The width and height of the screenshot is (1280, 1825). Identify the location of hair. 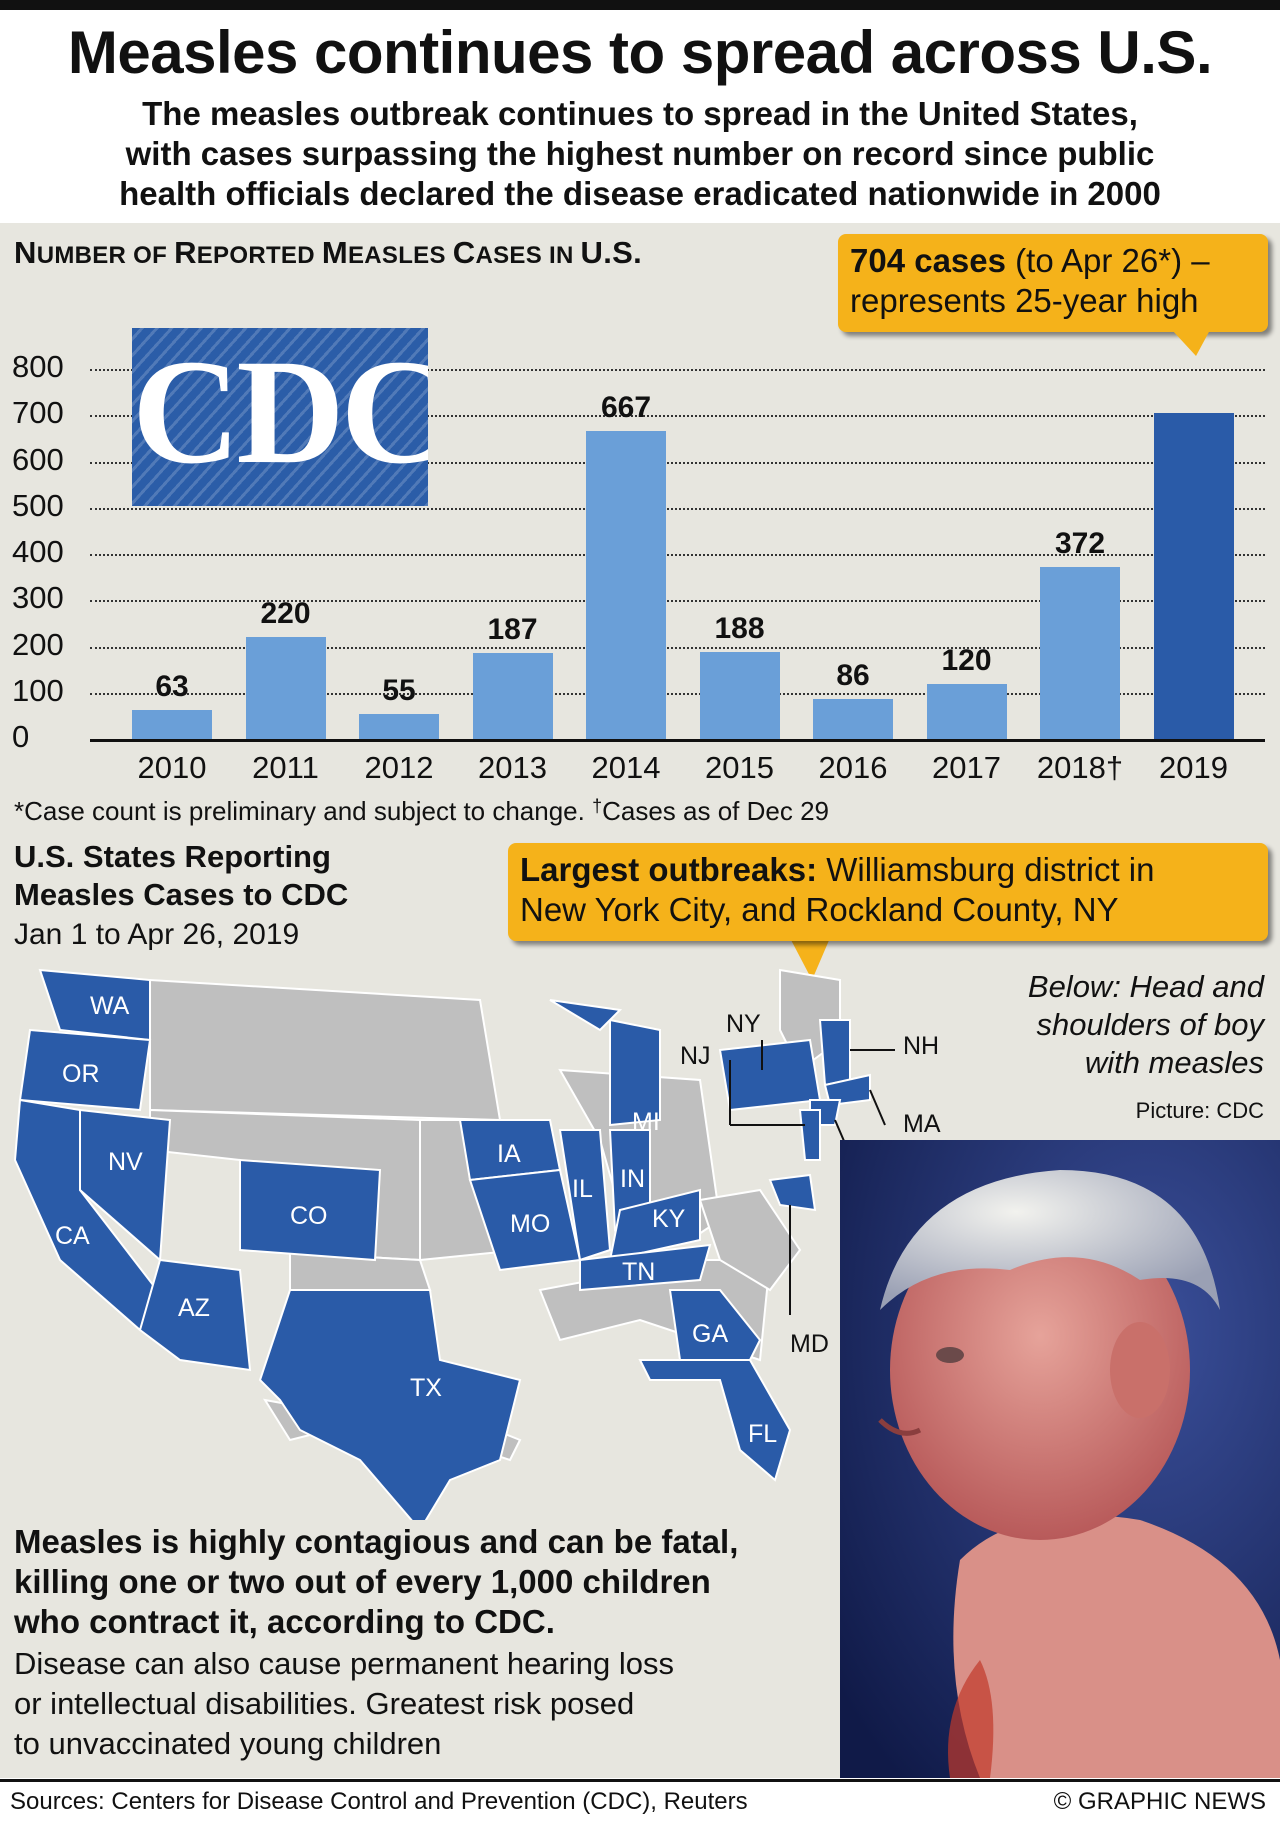
(1050, 1240).